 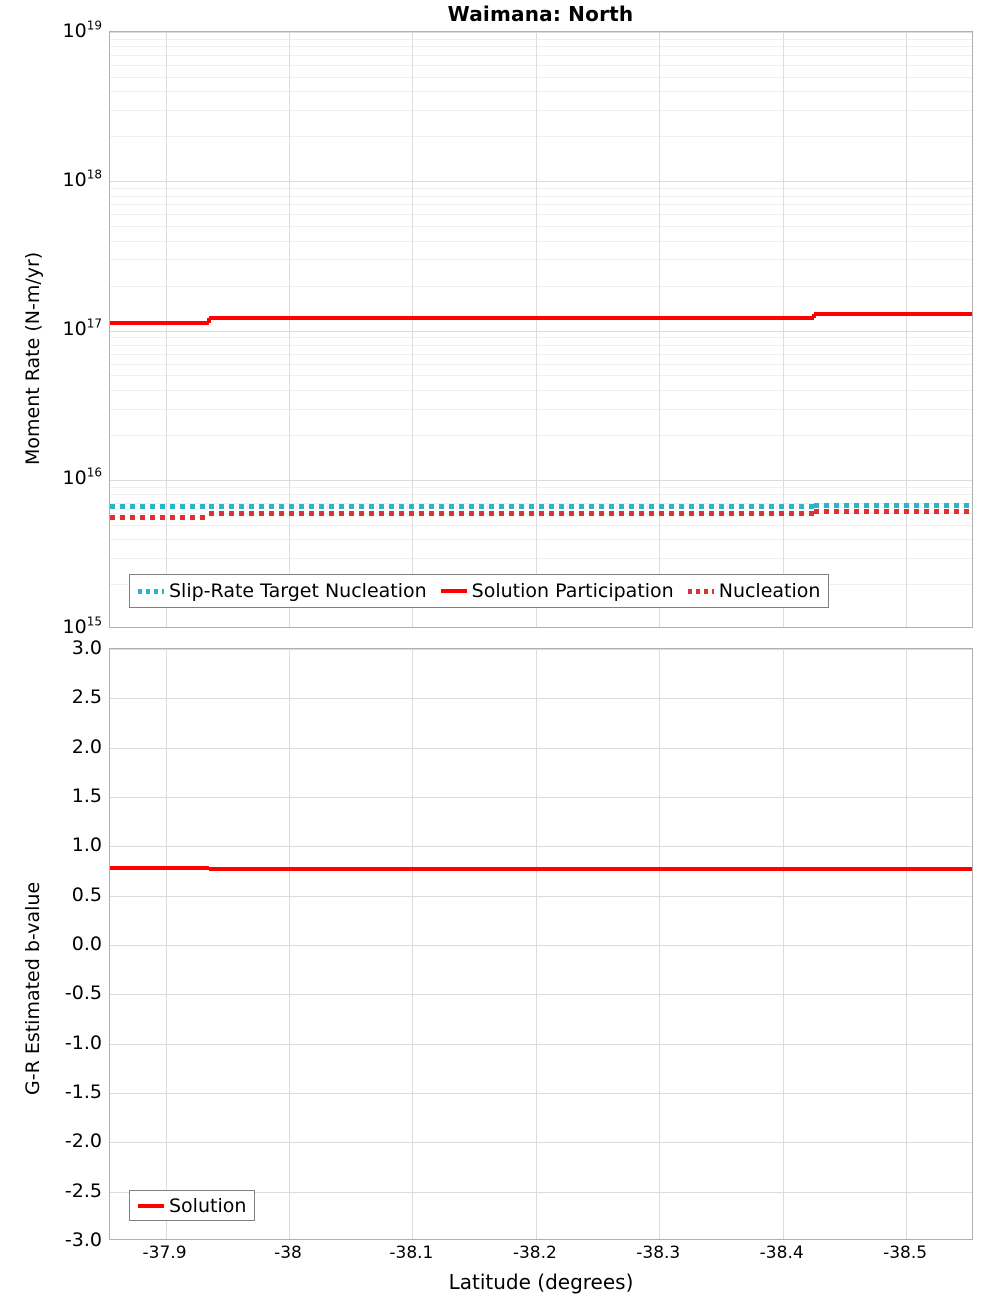 I want to click on legend-entry-slip-rate-target-nucleation: Slip-Rate Target Nucleation, so click(x=282, y=591).